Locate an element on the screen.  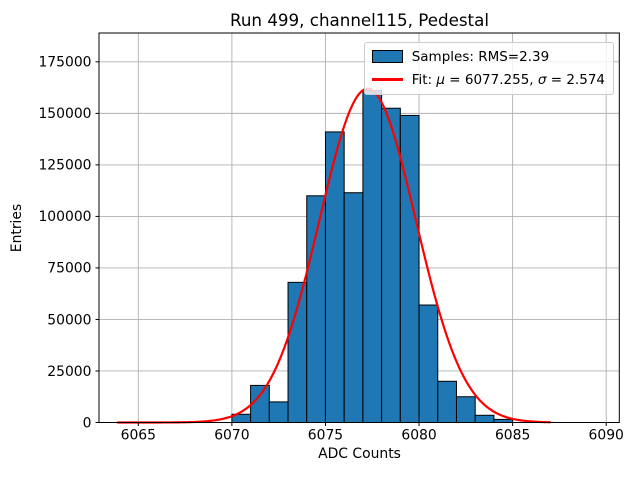
y-tick-label: 50000 is located at coordinates (69, 320).